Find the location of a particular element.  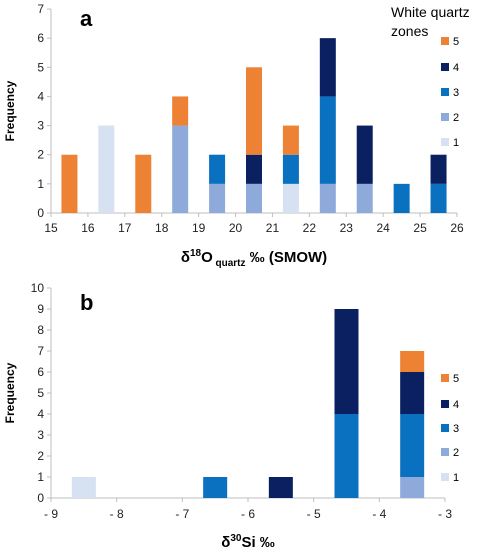

panel-label: a is located at coordinates (86, 18).